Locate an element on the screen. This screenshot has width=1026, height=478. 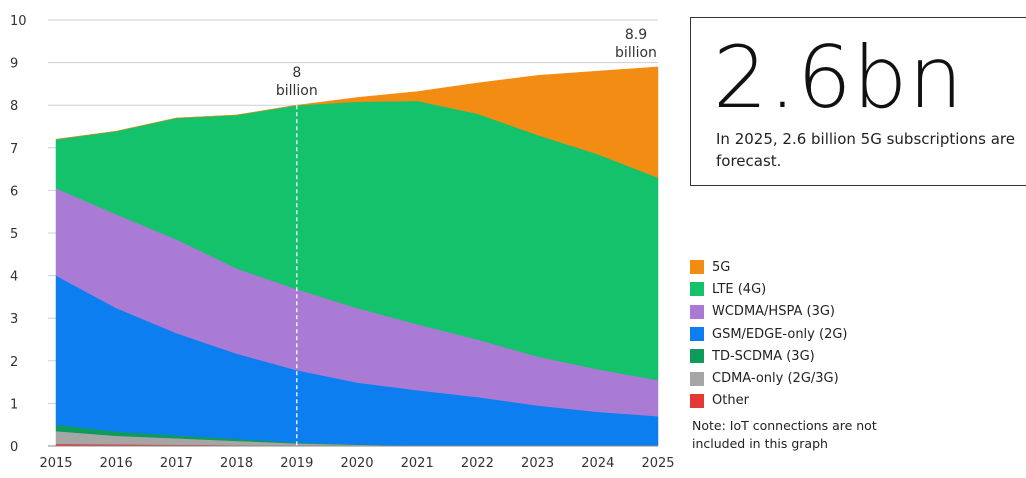
x-tick-label: 2022 is located at coordinates (477, 463).